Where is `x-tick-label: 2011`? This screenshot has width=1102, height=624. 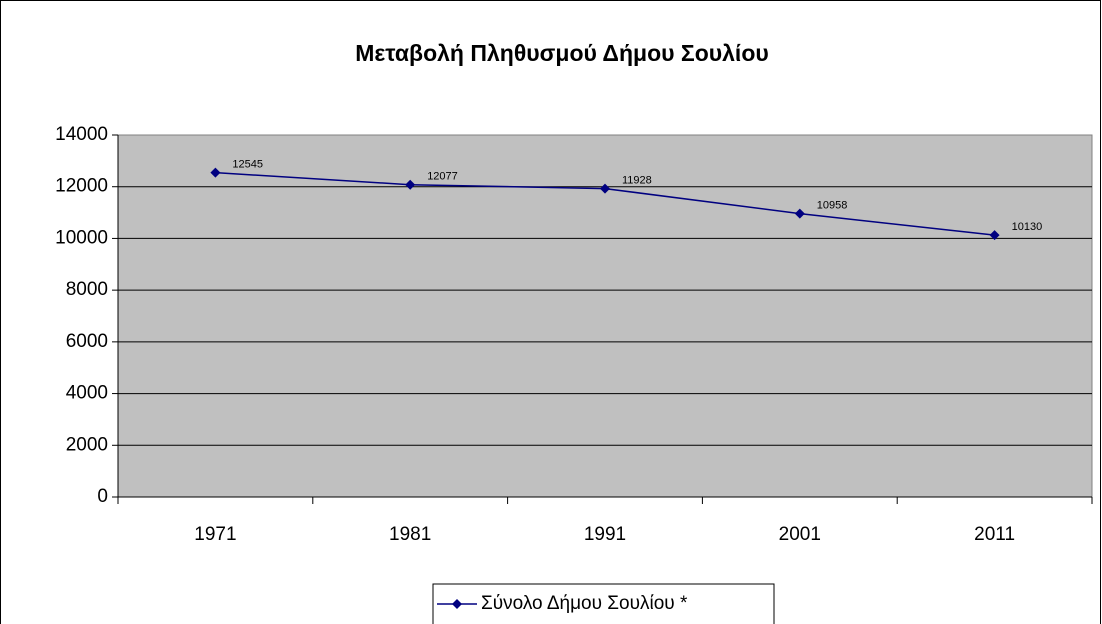
x-tick-label: 2011 is located at coordinates (994, 534).